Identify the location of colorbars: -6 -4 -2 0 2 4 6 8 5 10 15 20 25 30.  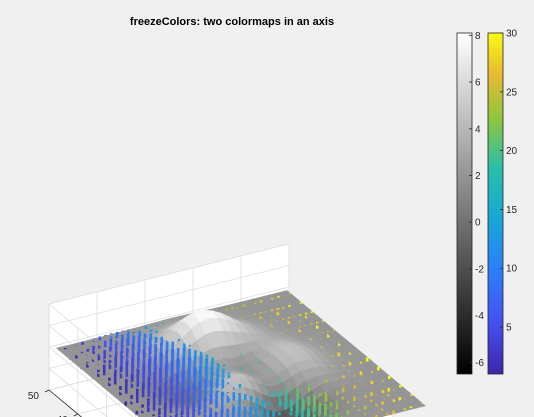
(487, 202).